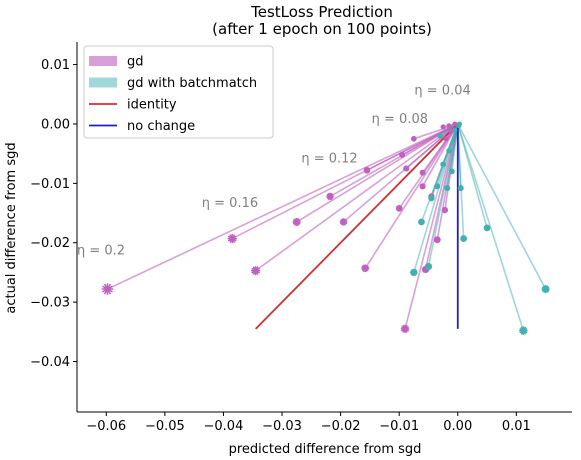  I want to click on y-axis-label: actual difference from sgd, so click(11, 227).